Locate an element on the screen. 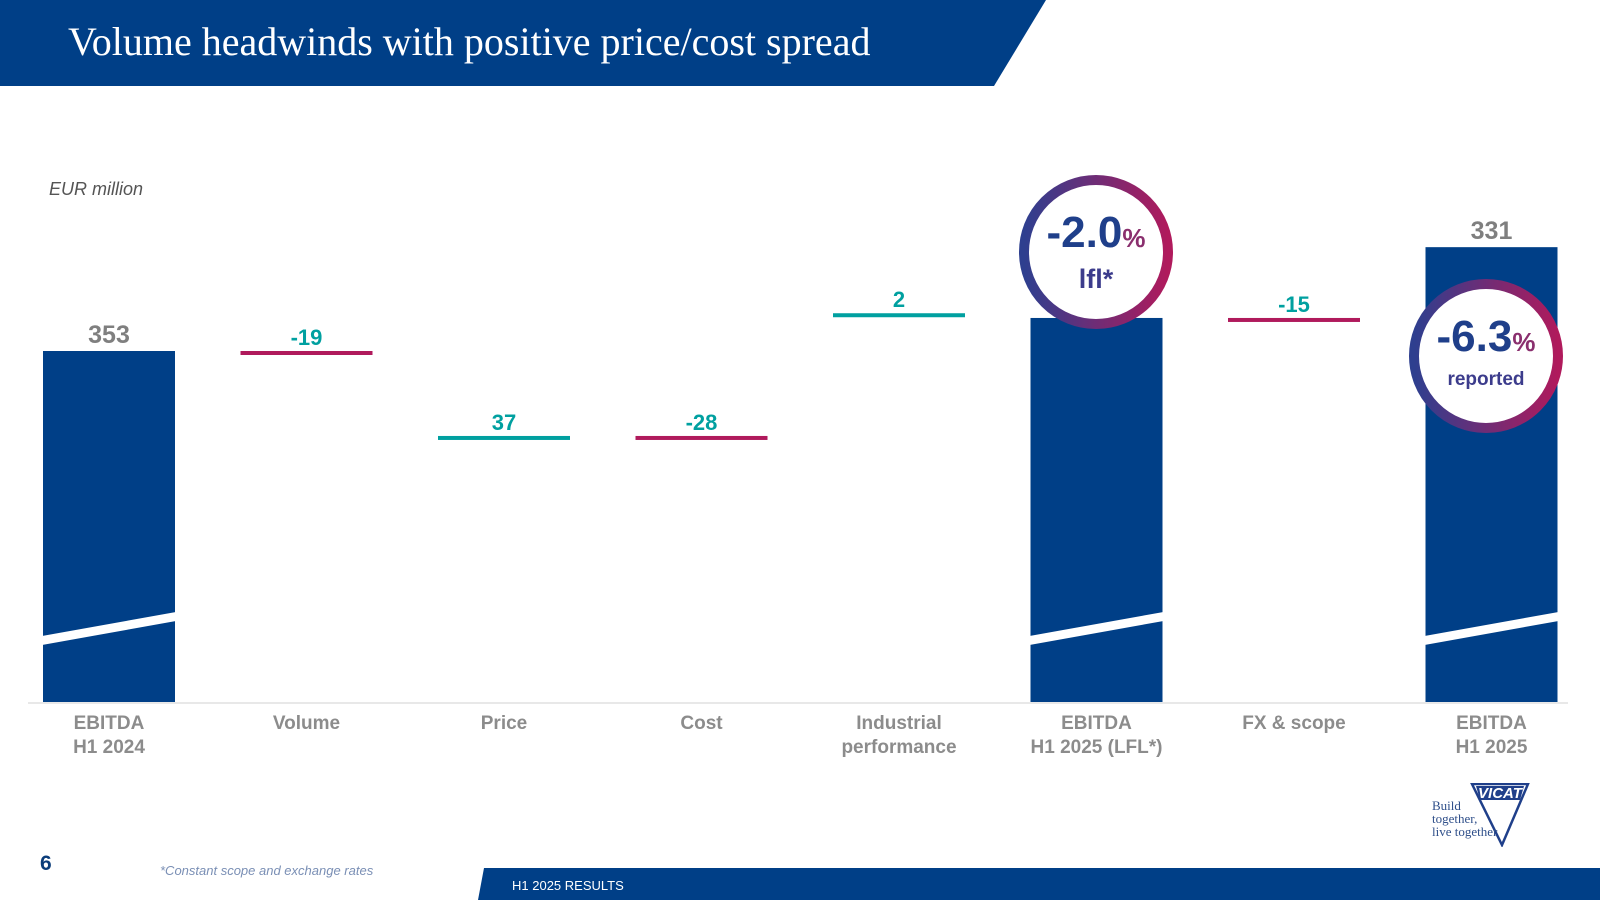  reported-unit: % is located at coordinates (1524, 342).